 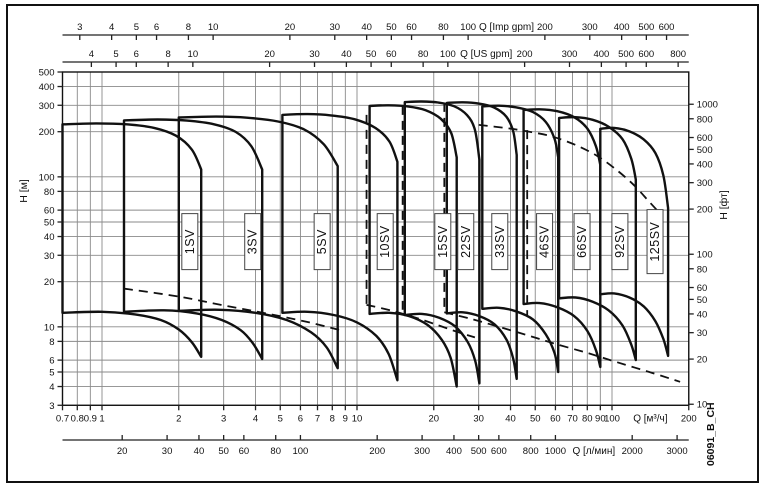 I want to click on tick-lmin: 40, so click(x=199, y=451).